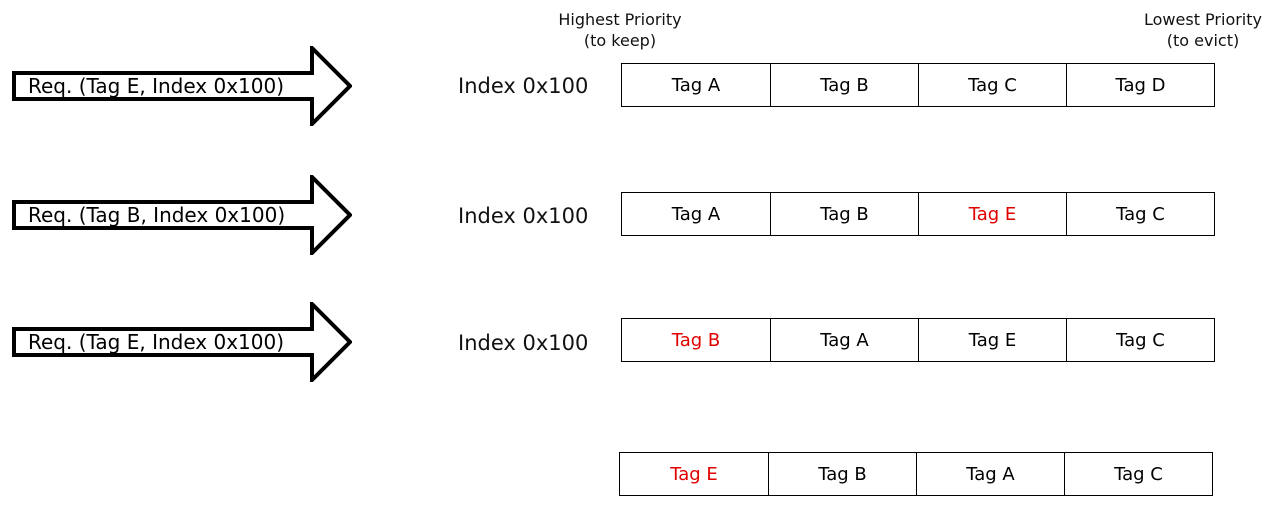 This screenshot has height=511, width=1282. Describe the element at coordinates (1203, 19) in the screenshot. I see `lowest-priority-label: Lowest Priority` at that location.